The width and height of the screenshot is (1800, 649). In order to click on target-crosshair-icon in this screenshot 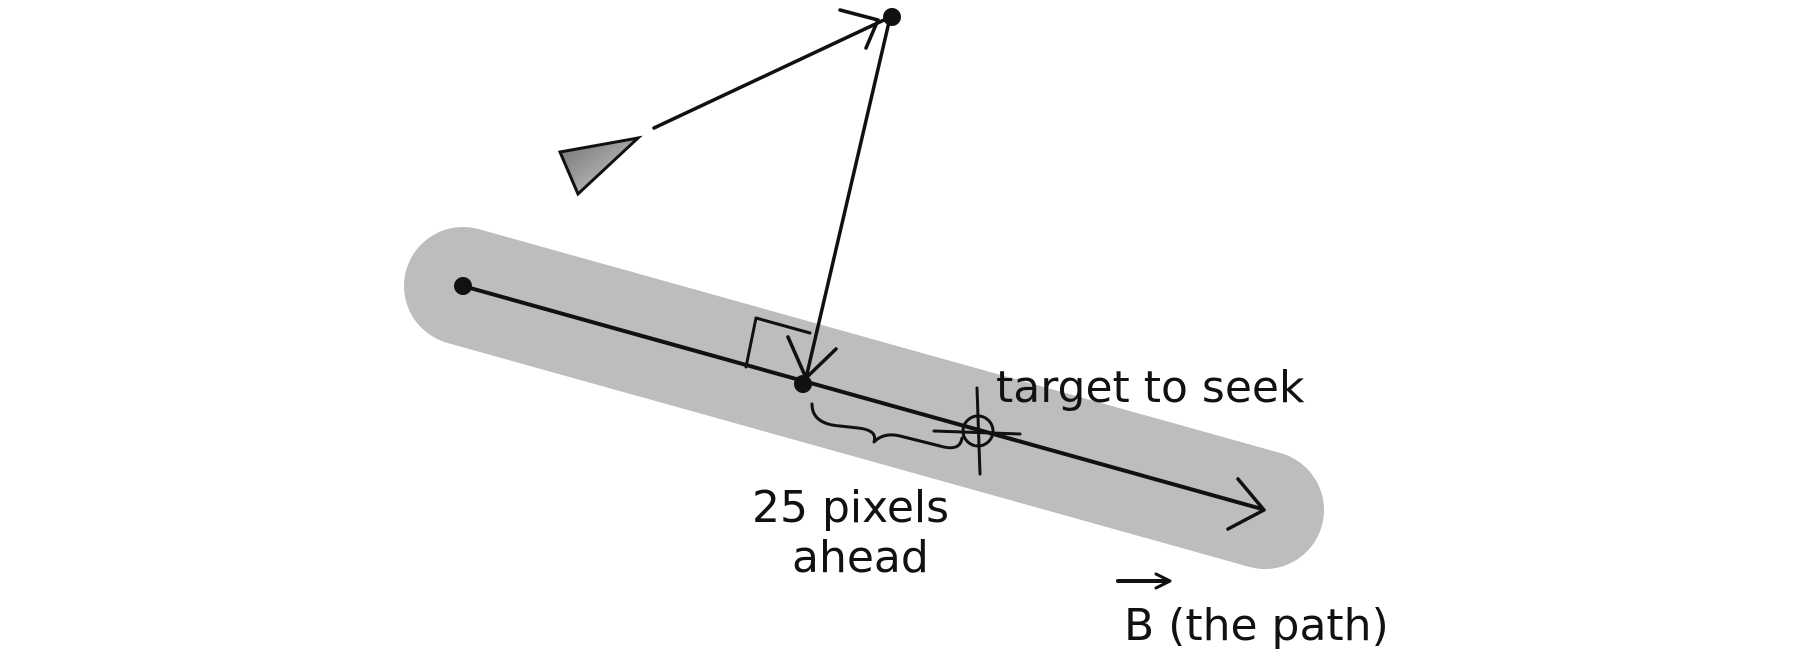, I will do `click(977, 431)`.